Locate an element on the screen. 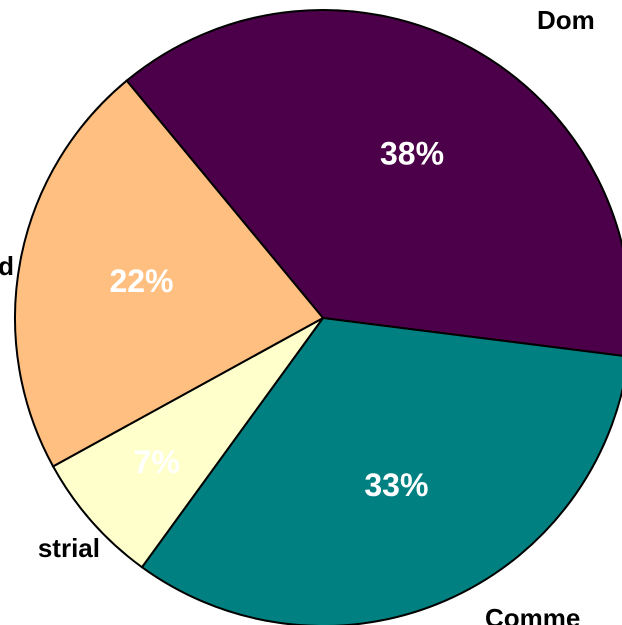 The height and width of the screenshot is (625, 622). value-label: 38% is located at coordinates (412, 154).